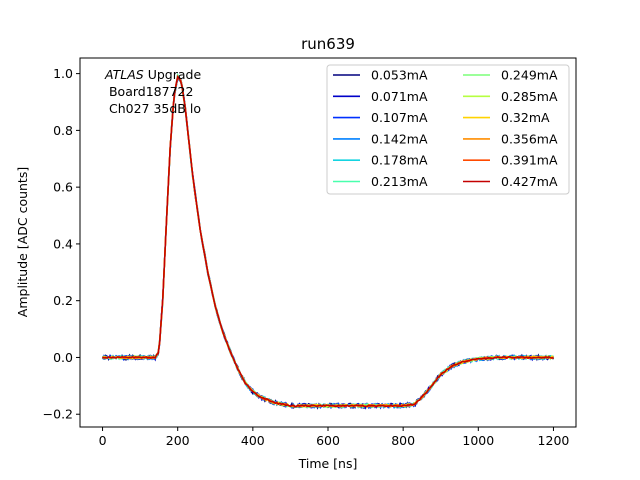  What do you see at coordinates (403, 440) in the screenshot?
I see `x-tick-label: 800` at bounding box center [403, 440].